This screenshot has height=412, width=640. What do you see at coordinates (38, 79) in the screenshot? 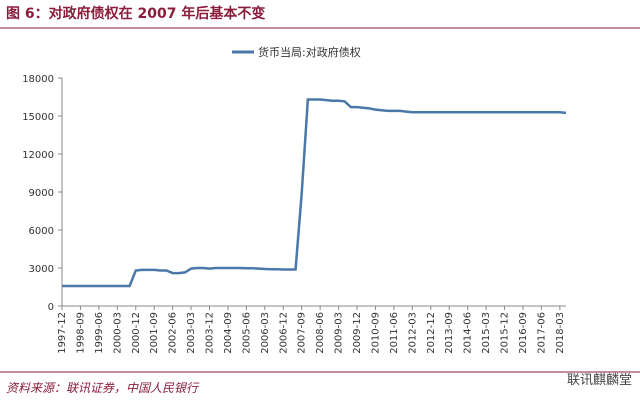
I see `y-tick-label: 18000` at bounding box center [38, 79].